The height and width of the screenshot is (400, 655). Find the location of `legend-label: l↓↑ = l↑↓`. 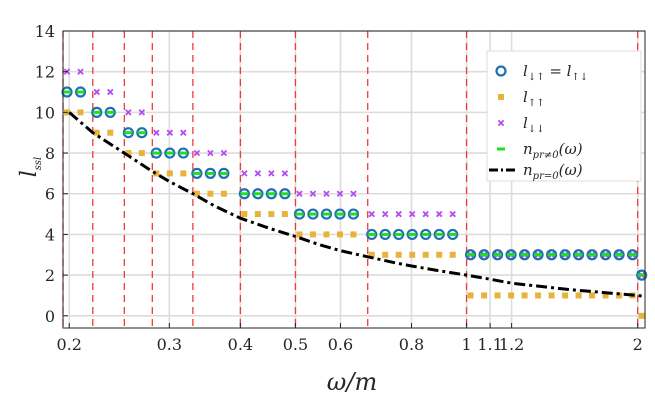

legend-label: l↓↑ = l↑↓ is located at coordinates (555, 72).